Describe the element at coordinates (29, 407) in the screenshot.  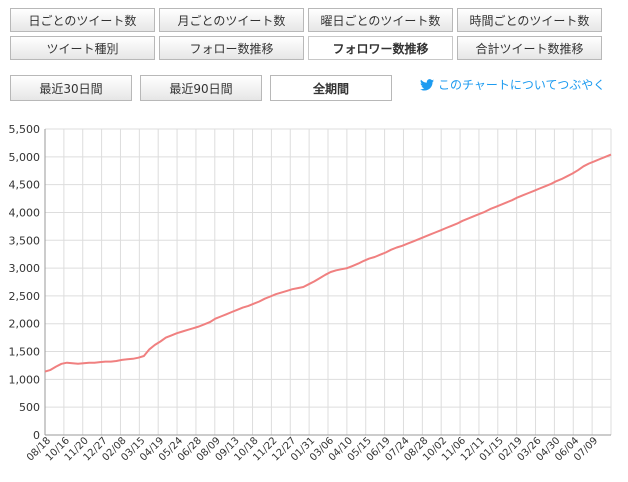
I see `y-tick-label: 500` at that location.